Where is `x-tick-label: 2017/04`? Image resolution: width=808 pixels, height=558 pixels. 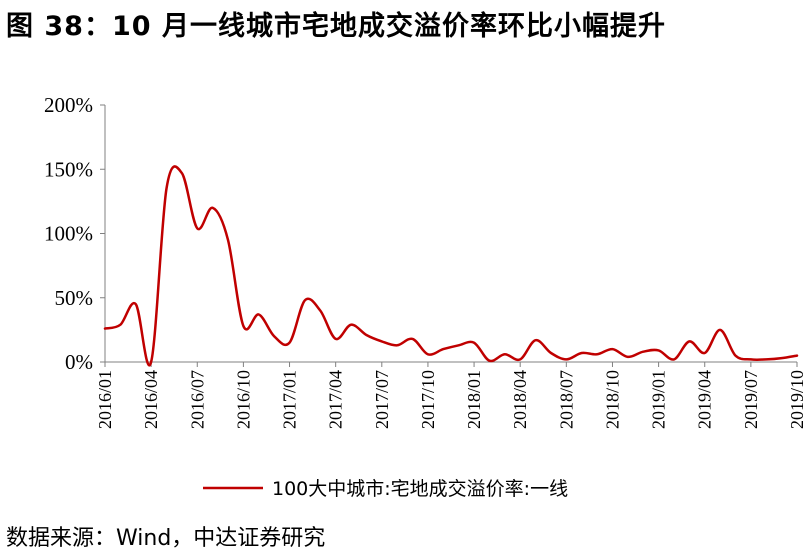
x-tick-label: 2017/04 is located at coordinates (336, 399).